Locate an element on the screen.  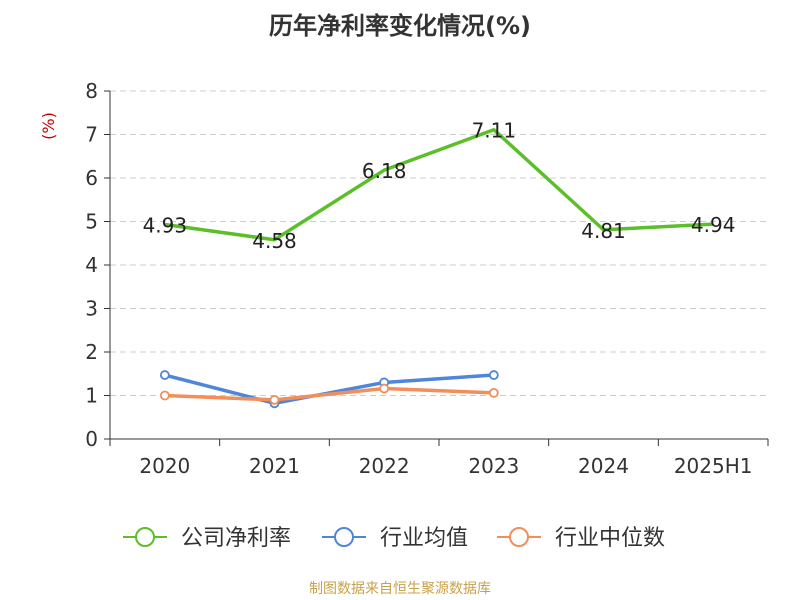
data-label: 4.81 is located at coordinates (603, 231).